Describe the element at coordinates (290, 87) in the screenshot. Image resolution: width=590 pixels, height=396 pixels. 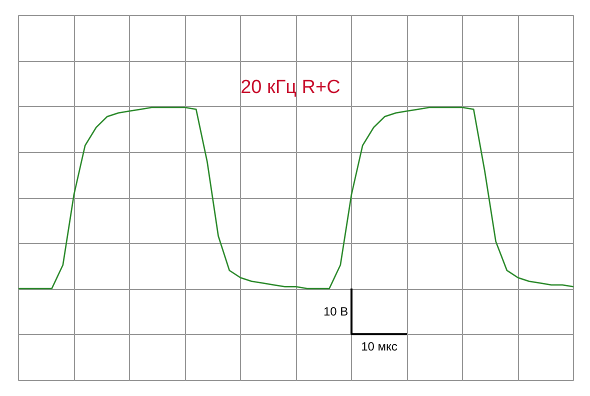
I see `chart-title: 20 кГц R+C` at that location.